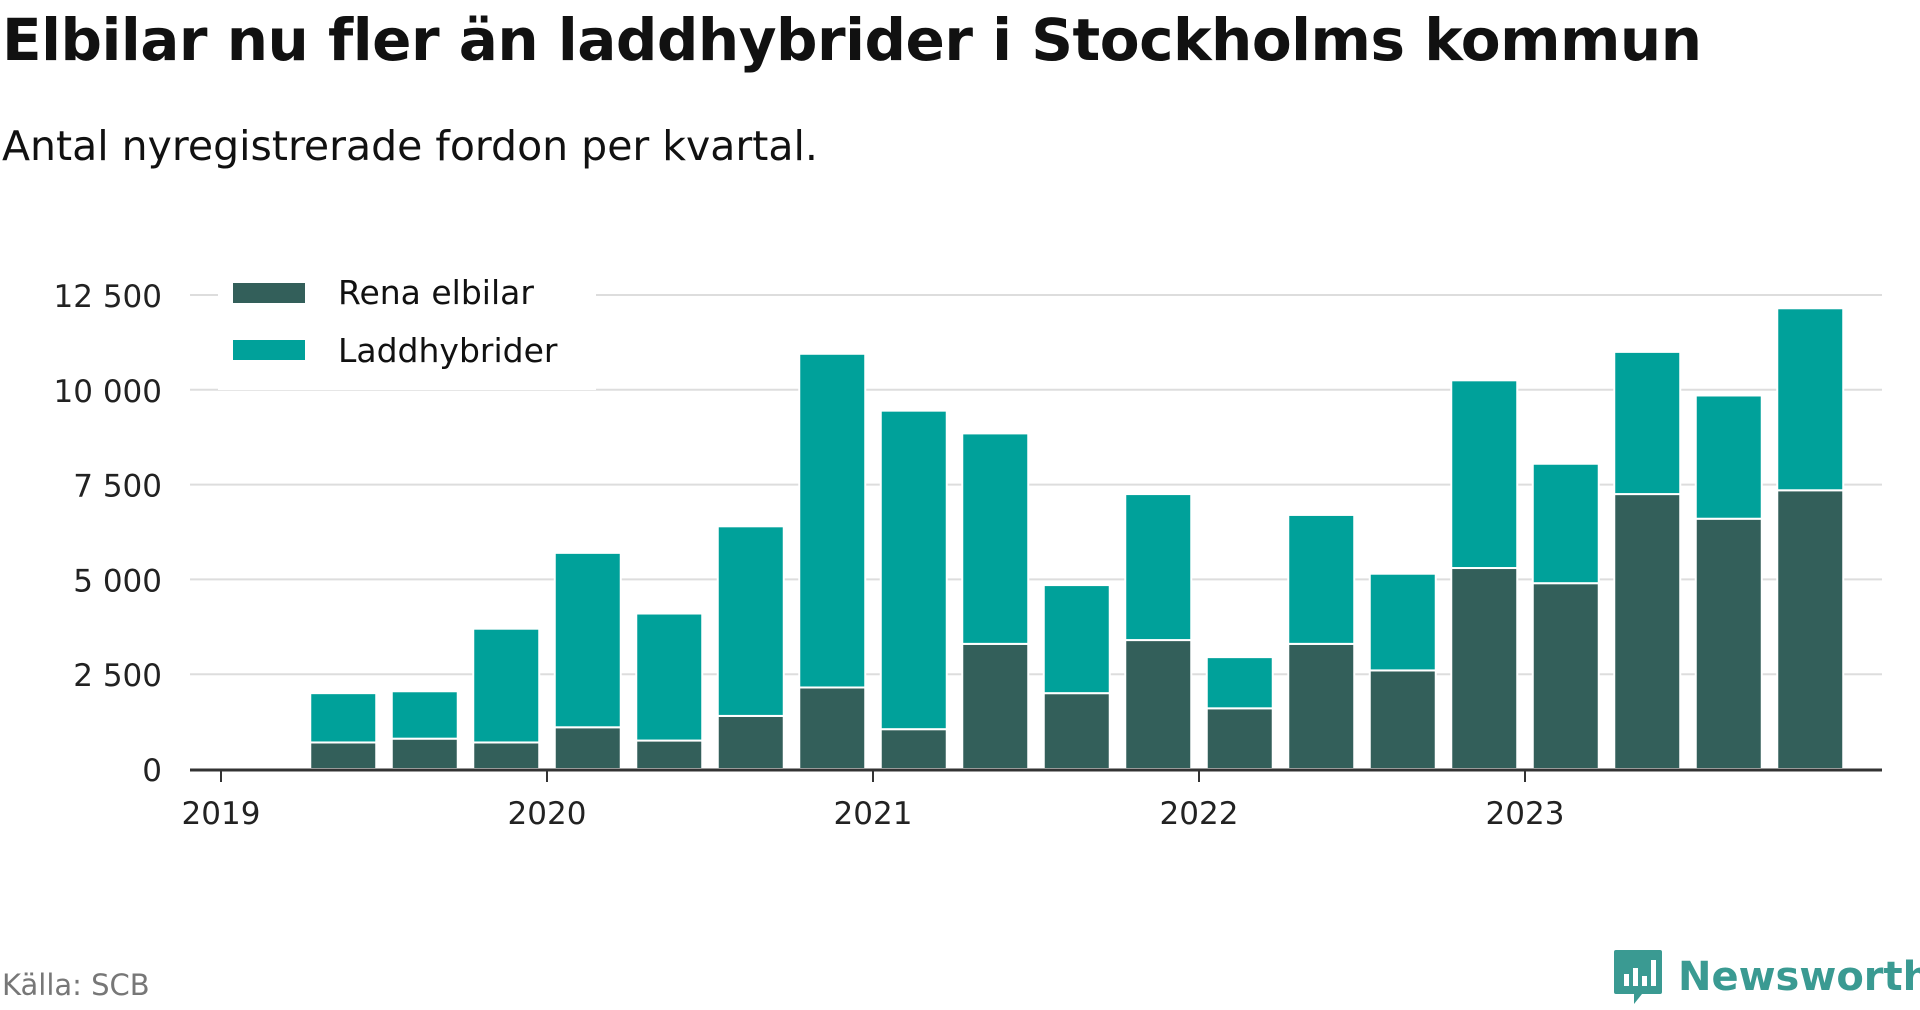  What do you see at coordinates (117, 676) in the screenshot?
I see `y-tick-label: 2 500` at bounding box center [117, 676].